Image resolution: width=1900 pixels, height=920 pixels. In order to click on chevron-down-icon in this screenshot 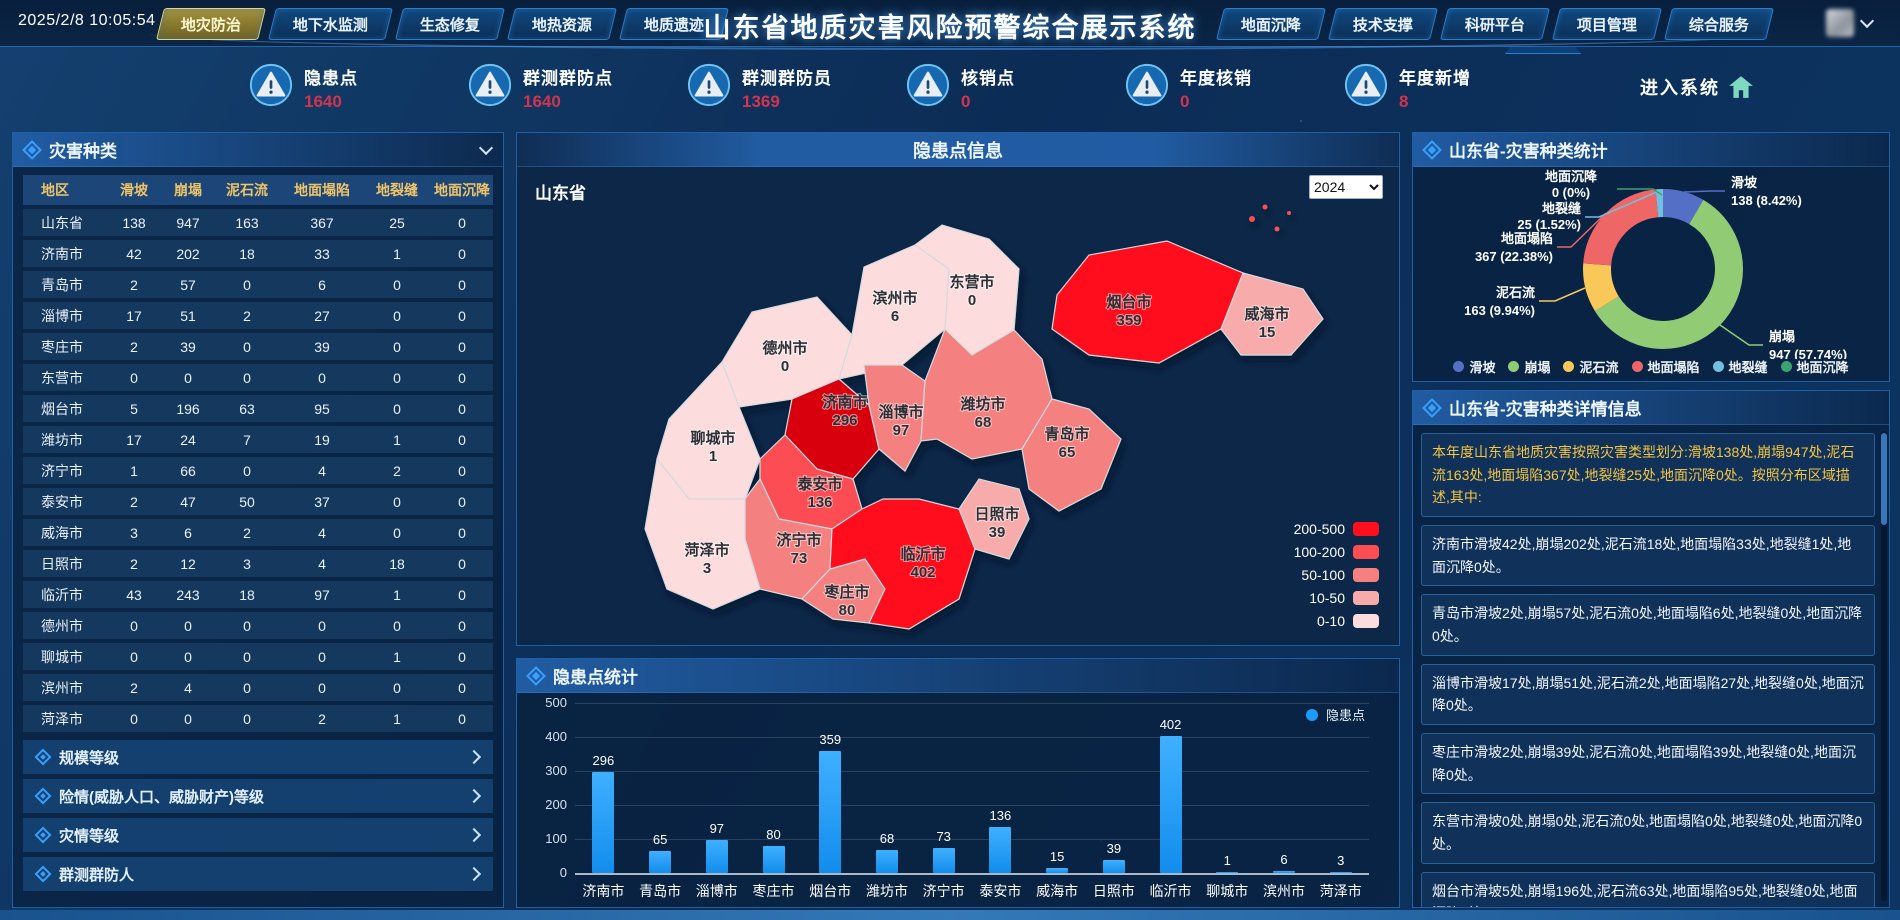, I will do `click(1867, 21)`.